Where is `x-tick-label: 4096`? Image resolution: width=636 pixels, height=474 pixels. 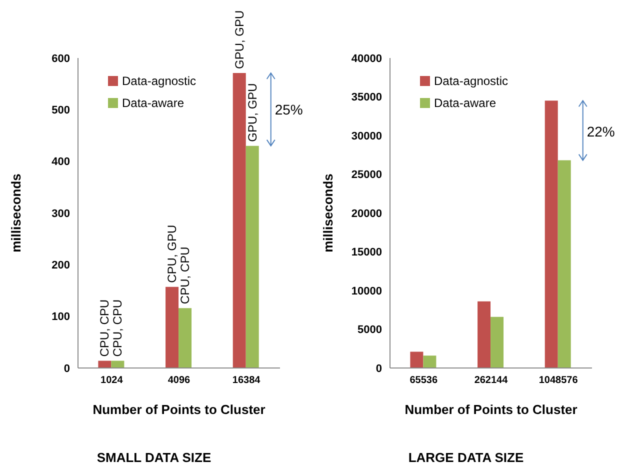 x-tick-label: 4096 is located at coordinates (179, 380).